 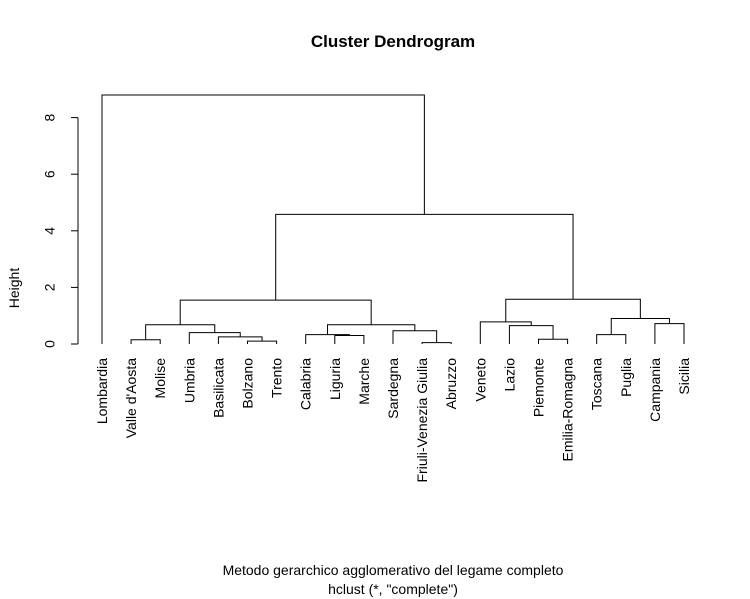 I want to click on leaf-label: Sicilia, so click(x=684, y=376).